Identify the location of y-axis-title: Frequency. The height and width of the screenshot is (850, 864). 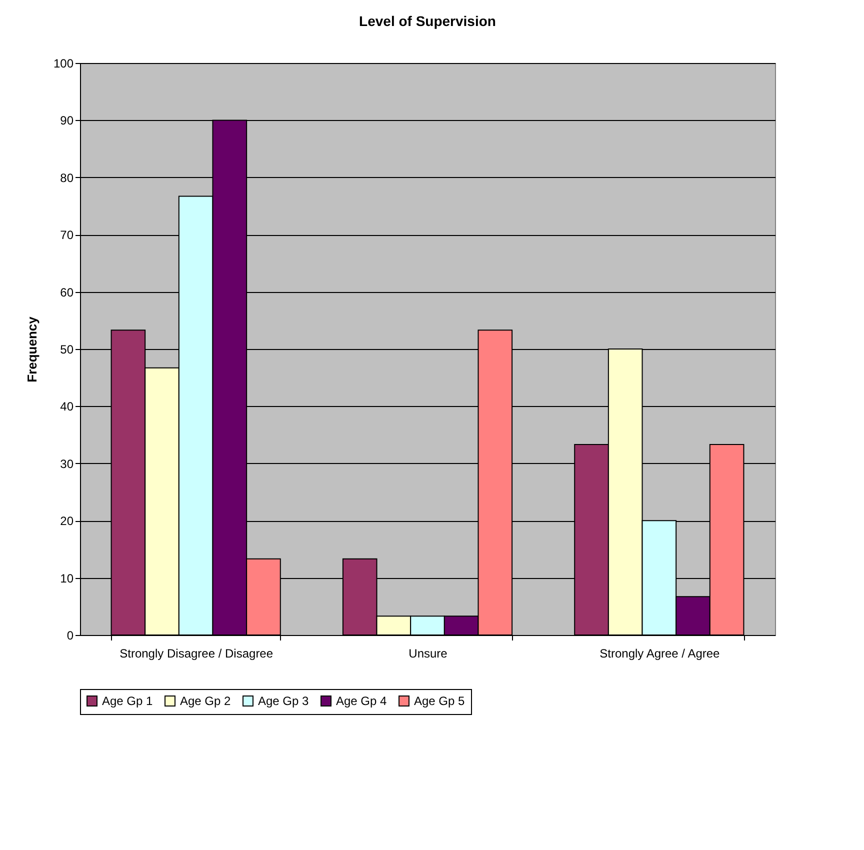
(32, 349).